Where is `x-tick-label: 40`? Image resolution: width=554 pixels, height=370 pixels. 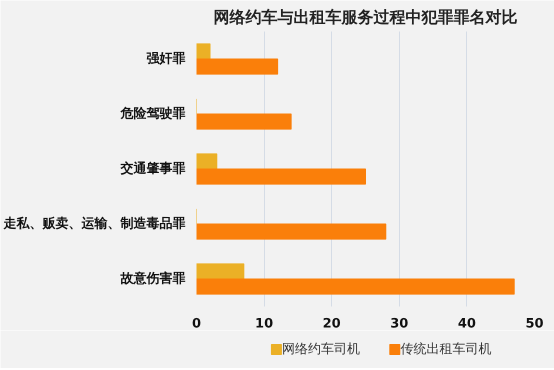
x-tick-label: 40 is located at coordinates (467, 324).